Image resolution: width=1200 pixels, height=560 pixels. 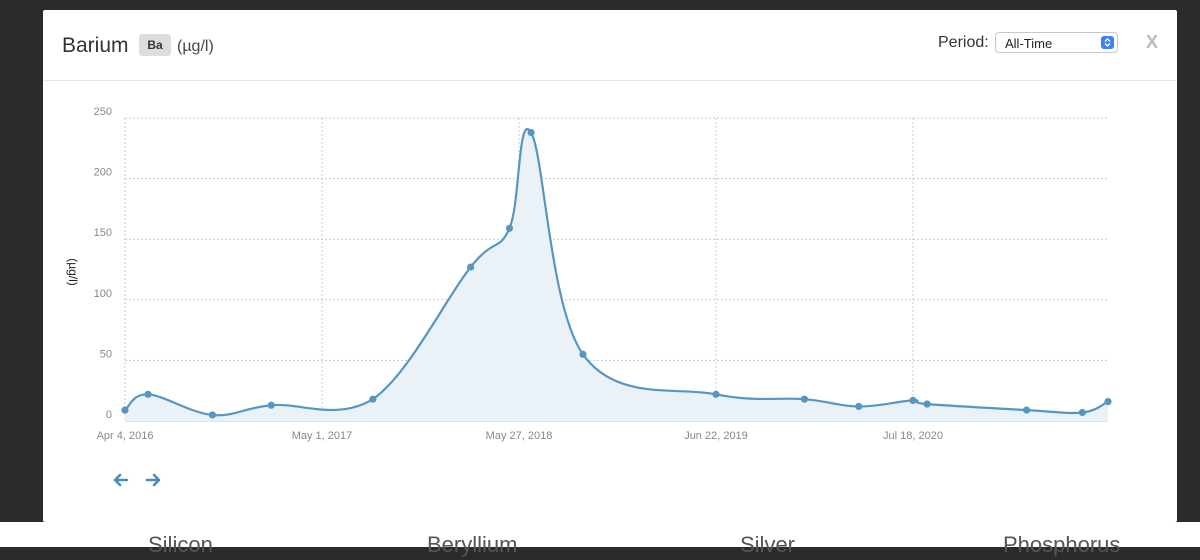 I want to click on x-tick-label: Jul 18, 2020, so click(x=913, y=436).